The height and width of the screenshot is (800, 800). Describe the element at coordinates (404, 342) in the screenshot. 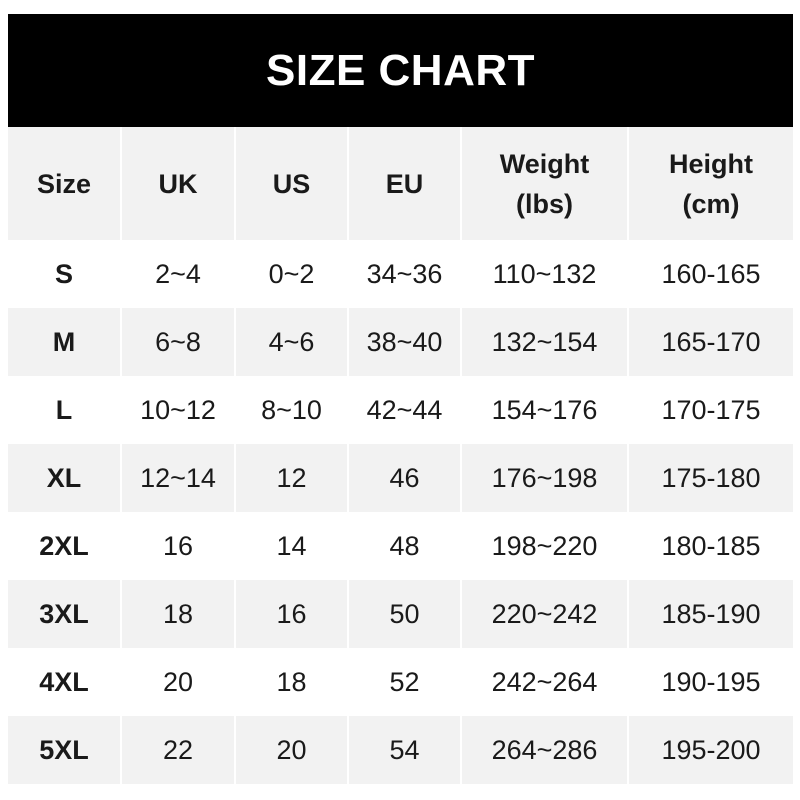

I see `table-cell: 38~40` at that location.